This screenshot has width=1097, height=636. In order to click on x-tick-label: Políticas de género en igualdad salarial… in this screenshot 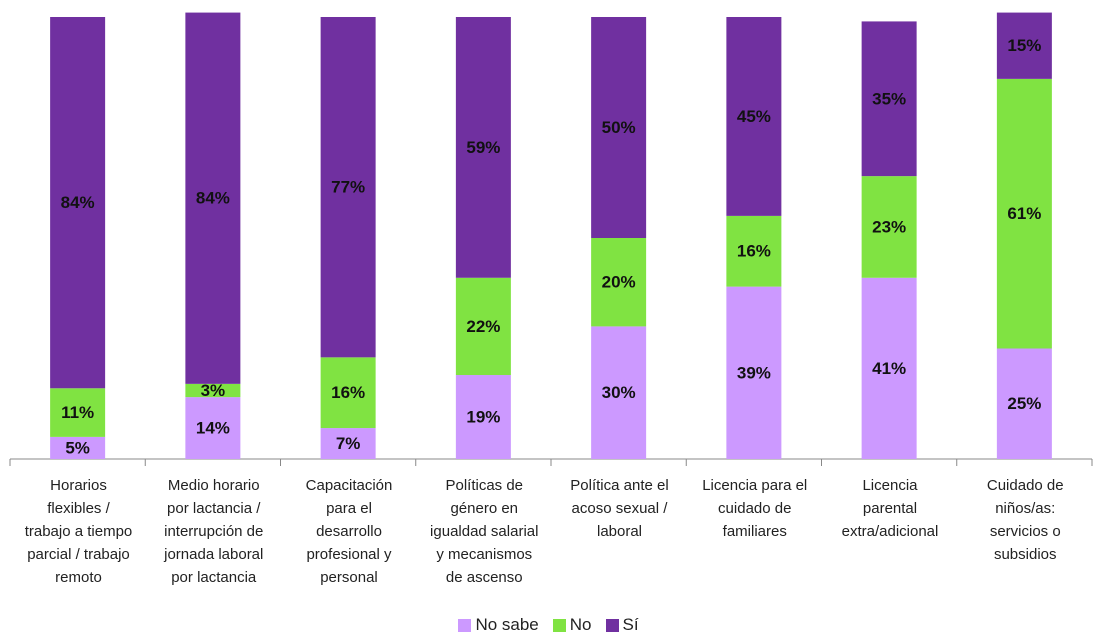, I will do `click(484, 531)`.